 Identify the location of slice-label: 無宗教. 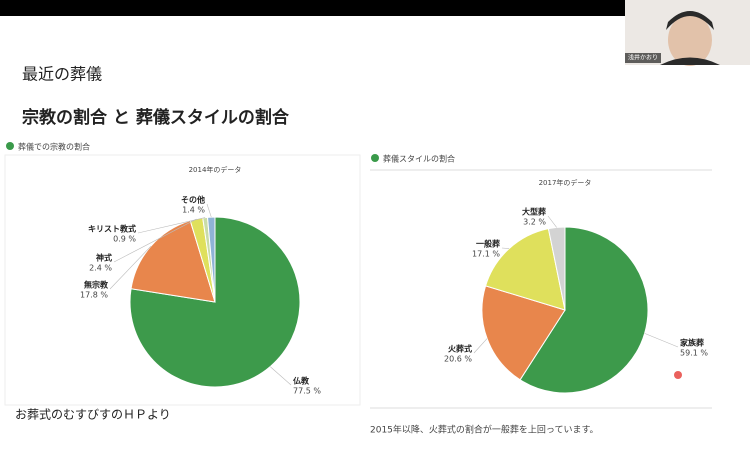
(96, 285).